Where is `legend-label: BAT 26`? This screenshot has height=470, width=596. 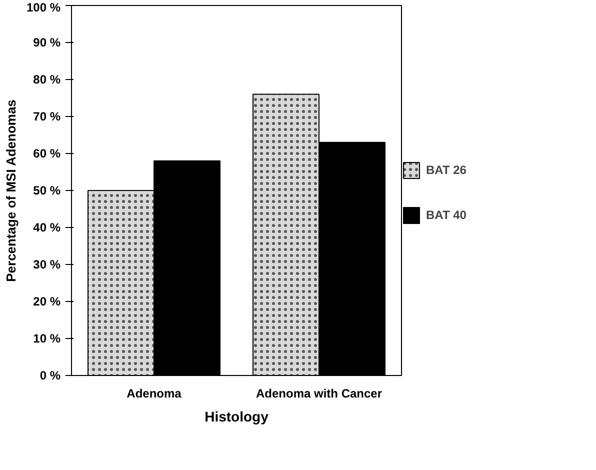 legend-label: BAT 26 is located at coordinates (446, 170).